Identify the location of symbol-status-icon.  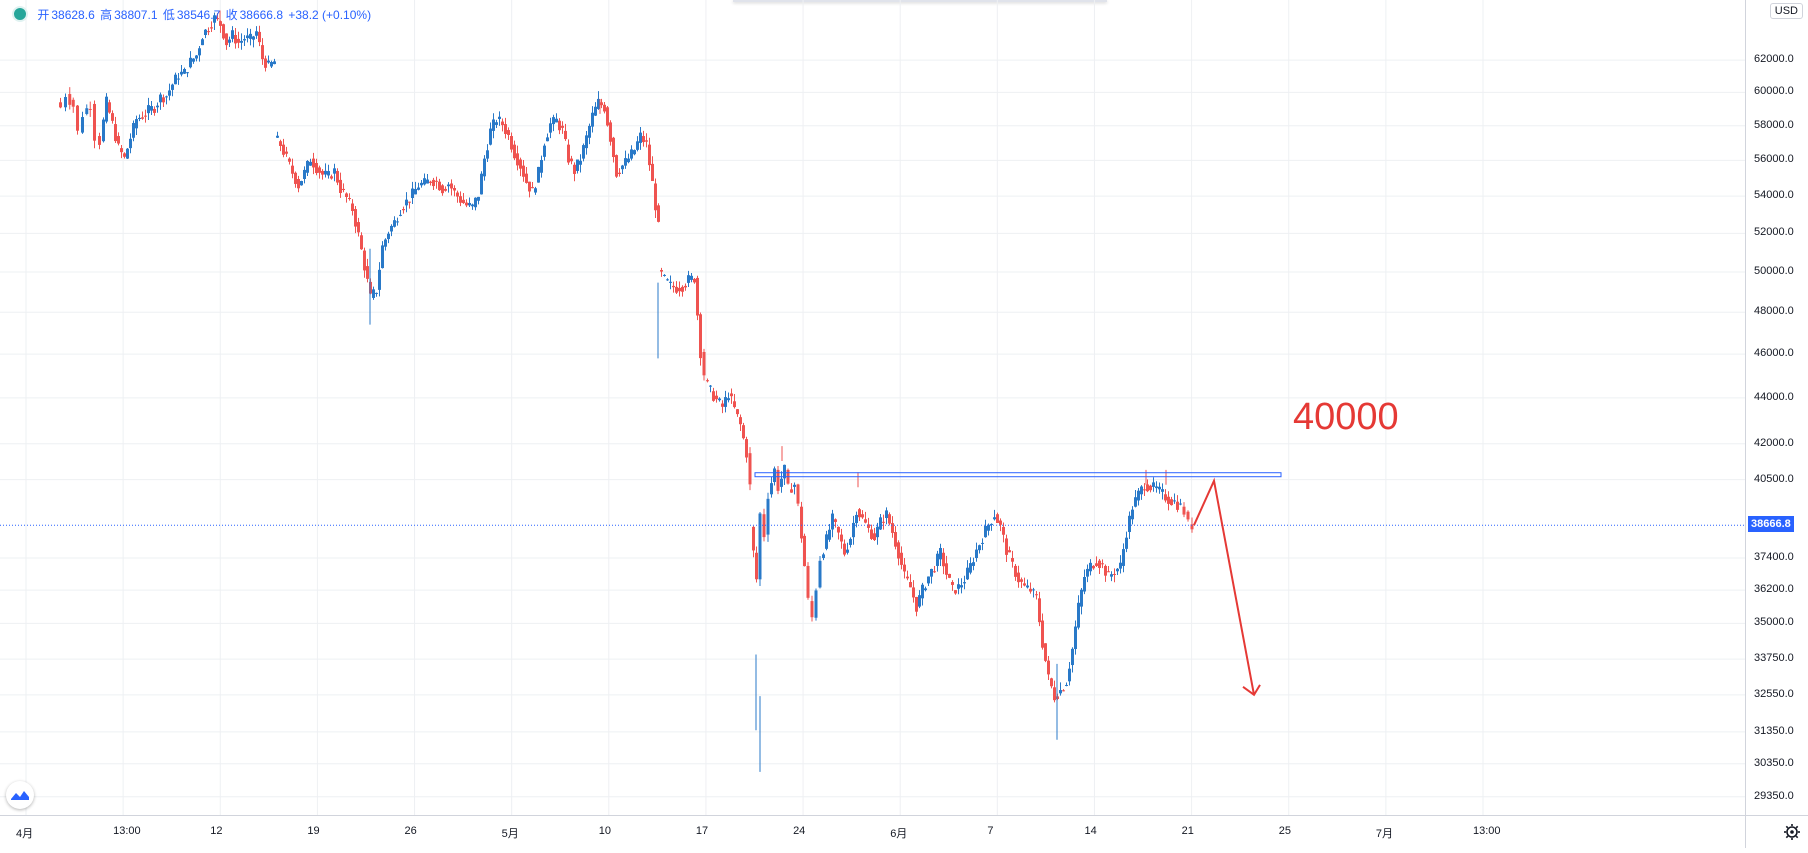
(20, 14).